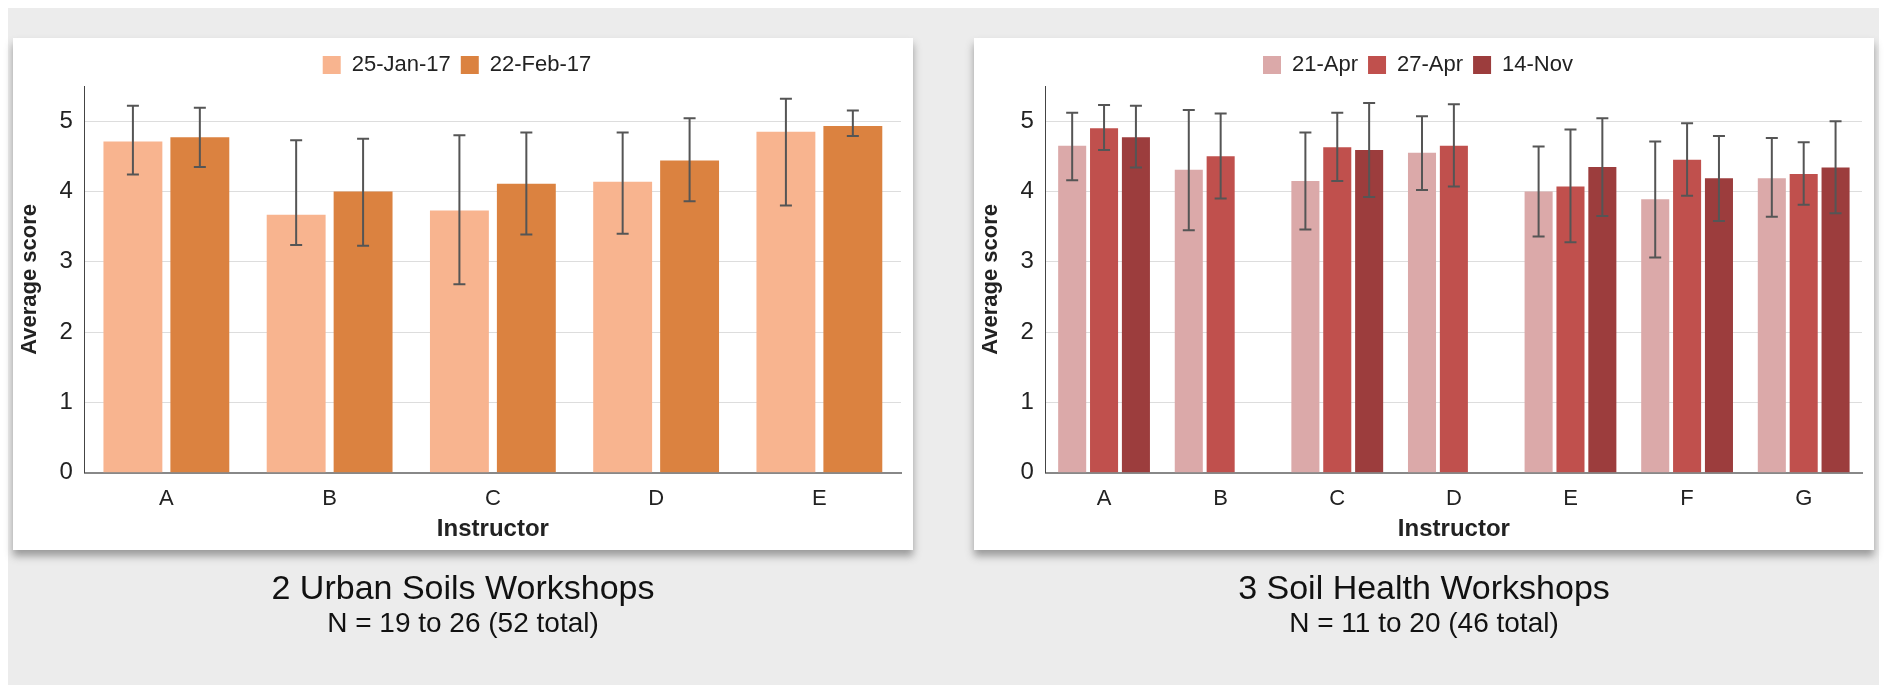  Describe the element at coordinates (1687, 498) in the screenshot. I see `x-tick-label: F` at that location.